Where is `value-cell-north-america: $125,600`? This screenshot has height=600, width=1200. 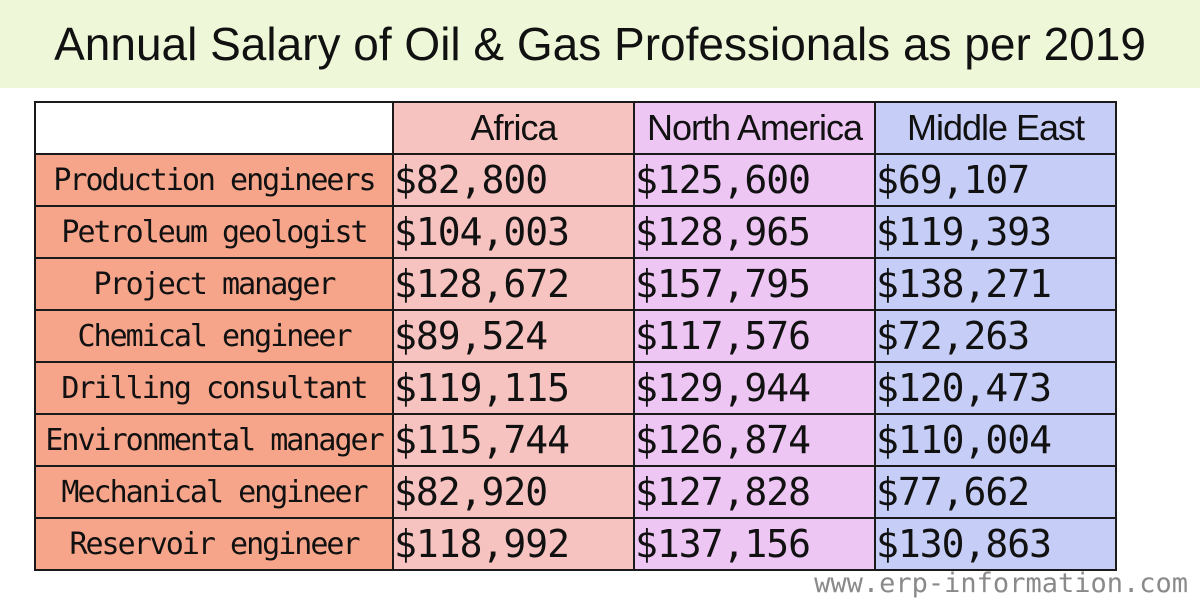 value-cell-north-america: $125,600 is located at coordinates (754, 180).